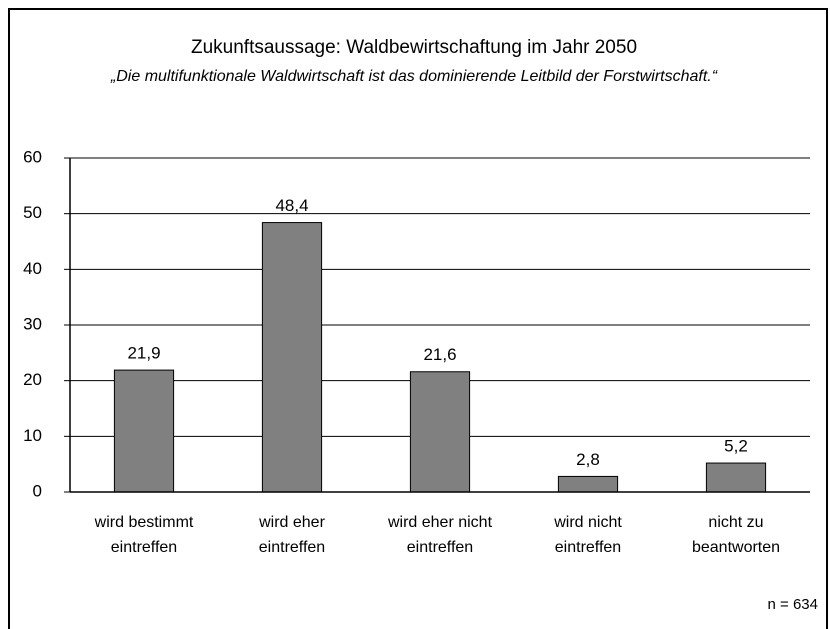 The height and width of the screenshot is (629, 830). I want to click on y-tick-label: 50, so click(32, 212).